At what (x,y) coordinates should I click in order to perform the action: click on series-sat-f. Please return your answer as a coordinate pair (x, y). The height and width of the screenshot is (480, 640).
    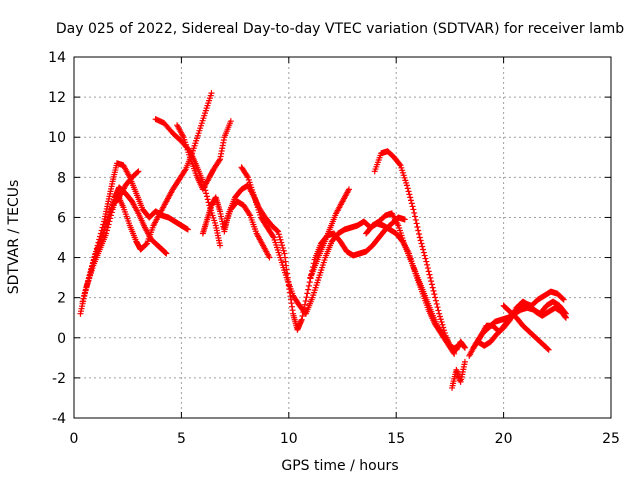
    Looking at the image, I should click on (204, 155).